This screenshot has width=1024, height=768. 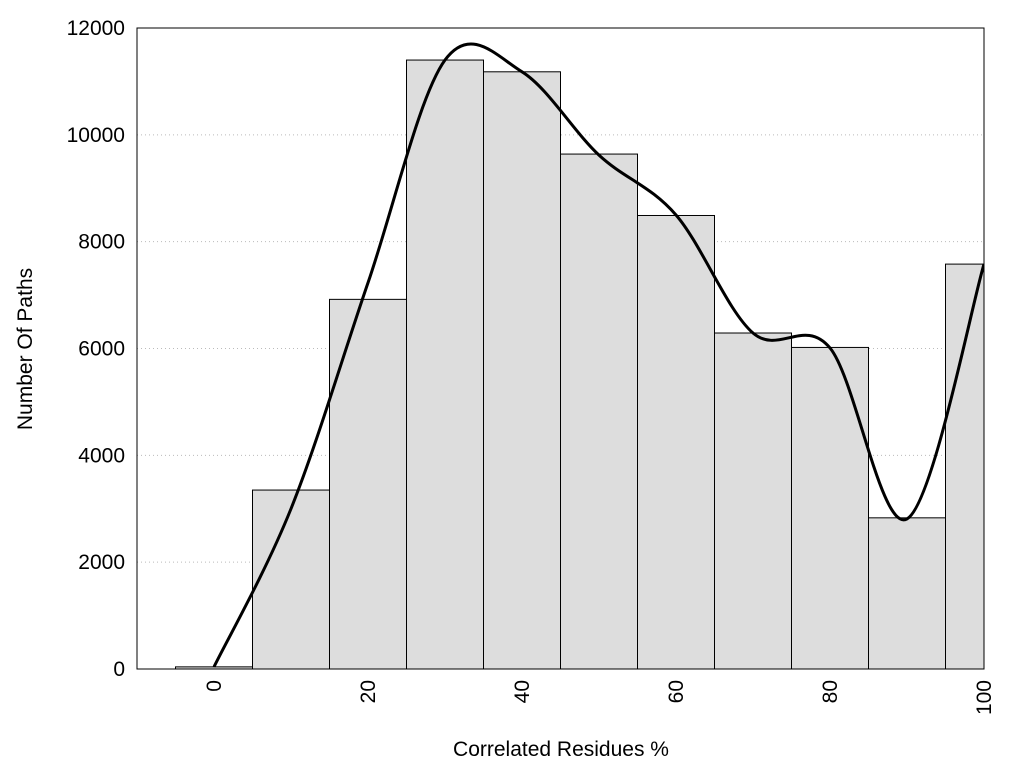 What do you see at coordinates (101, 455) in the screenshot?
I see `y-tick-label: 4000` at bounding box center [101, 455].